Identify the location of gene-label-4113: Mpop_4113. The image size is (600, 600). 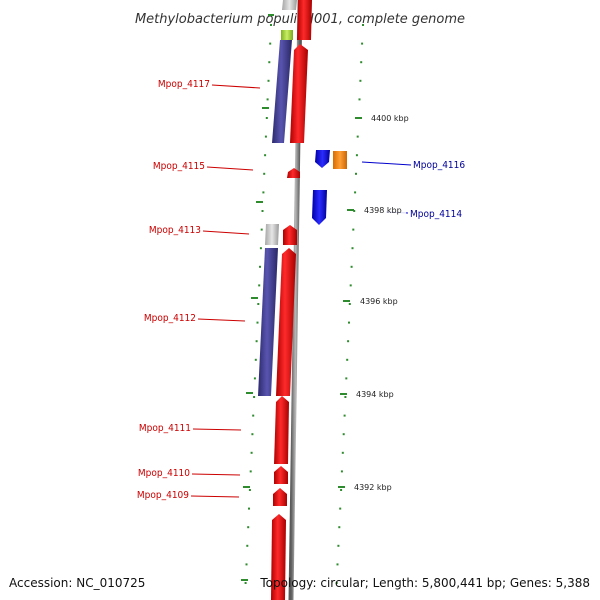
(175, 230).